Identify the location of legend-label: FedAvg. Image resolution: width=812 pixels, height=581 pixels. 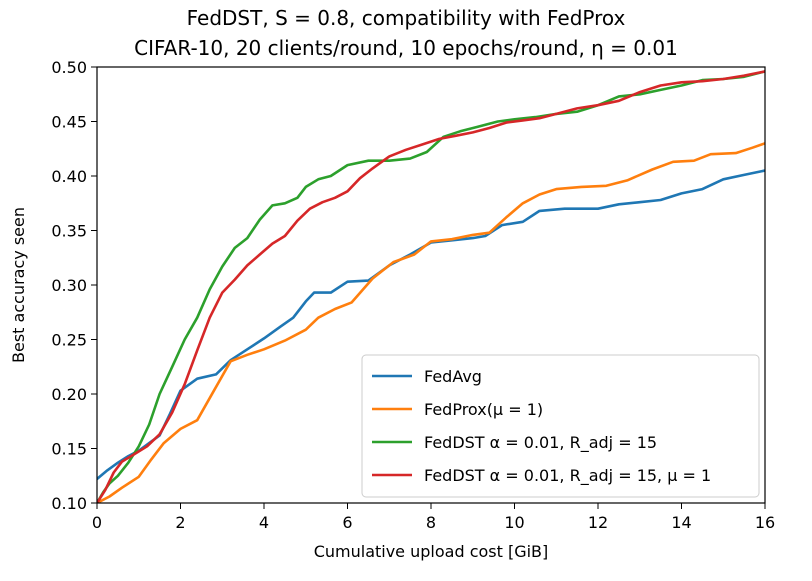
(453, 376).